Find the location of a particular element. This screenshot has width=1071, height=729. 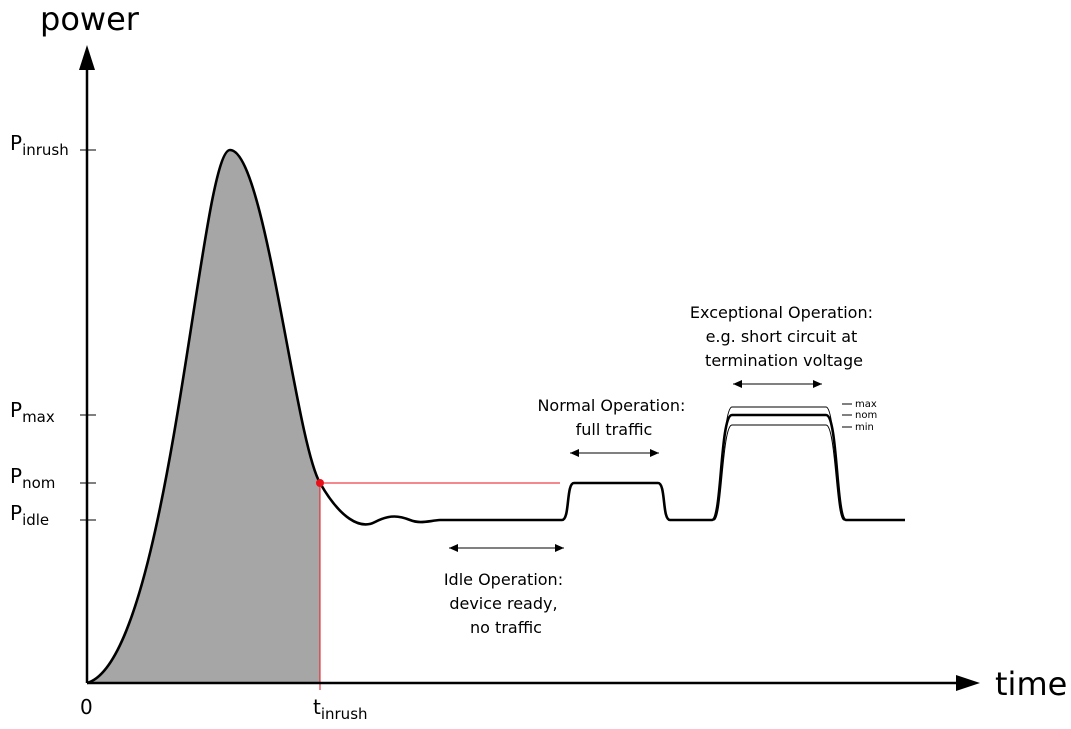

exceptional-max-curve is located at coordinates (779, 463).